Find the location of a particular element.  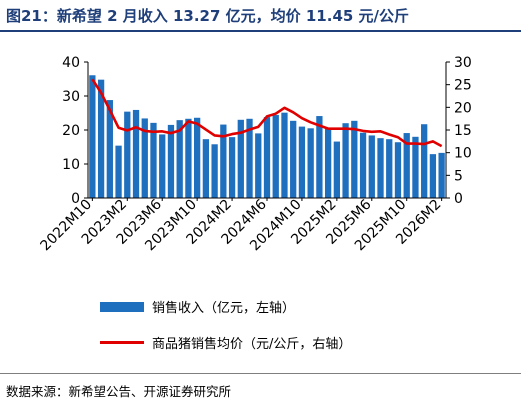

left-axis-tick-label: 40 is located at coordinates (71, 63).